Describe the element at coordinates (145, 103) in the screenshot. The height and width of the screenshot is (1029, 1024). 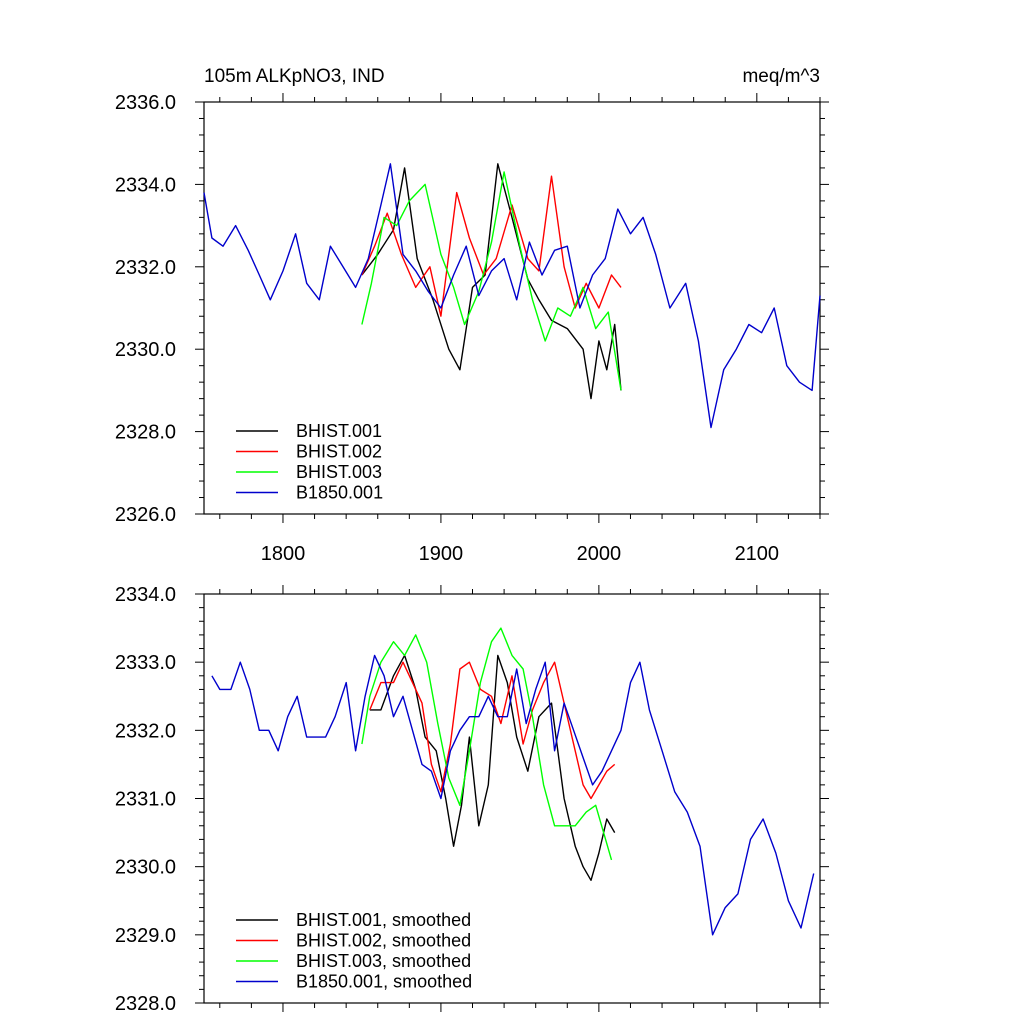
I see `y-tick-label: 2336.0` at that location.